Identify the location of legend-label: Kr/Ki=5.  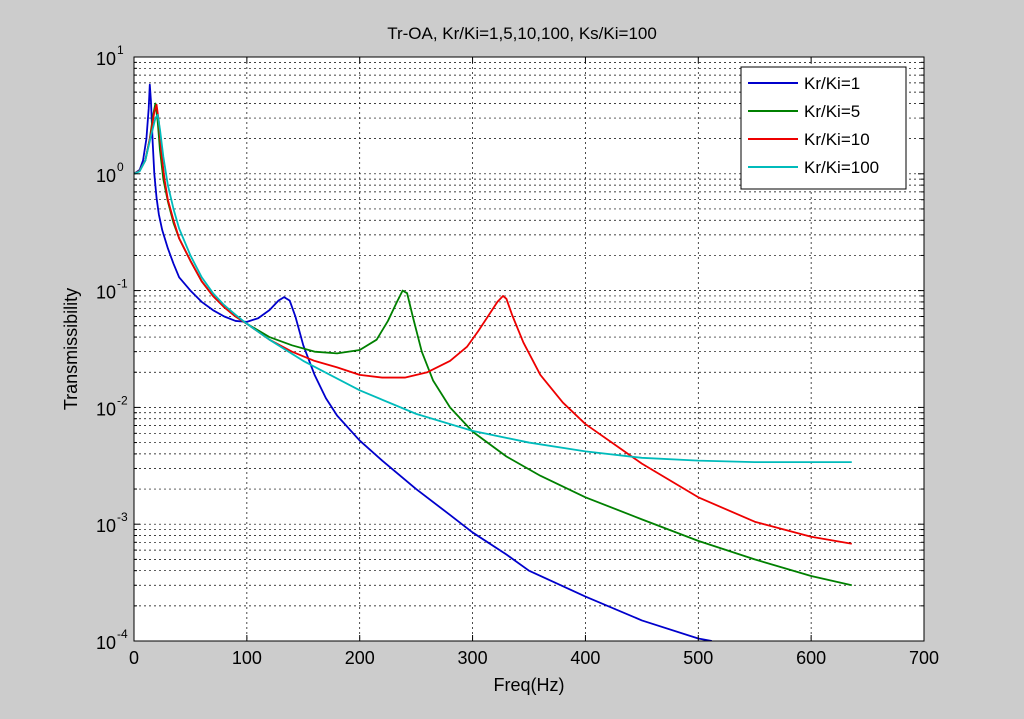
(832, 111).